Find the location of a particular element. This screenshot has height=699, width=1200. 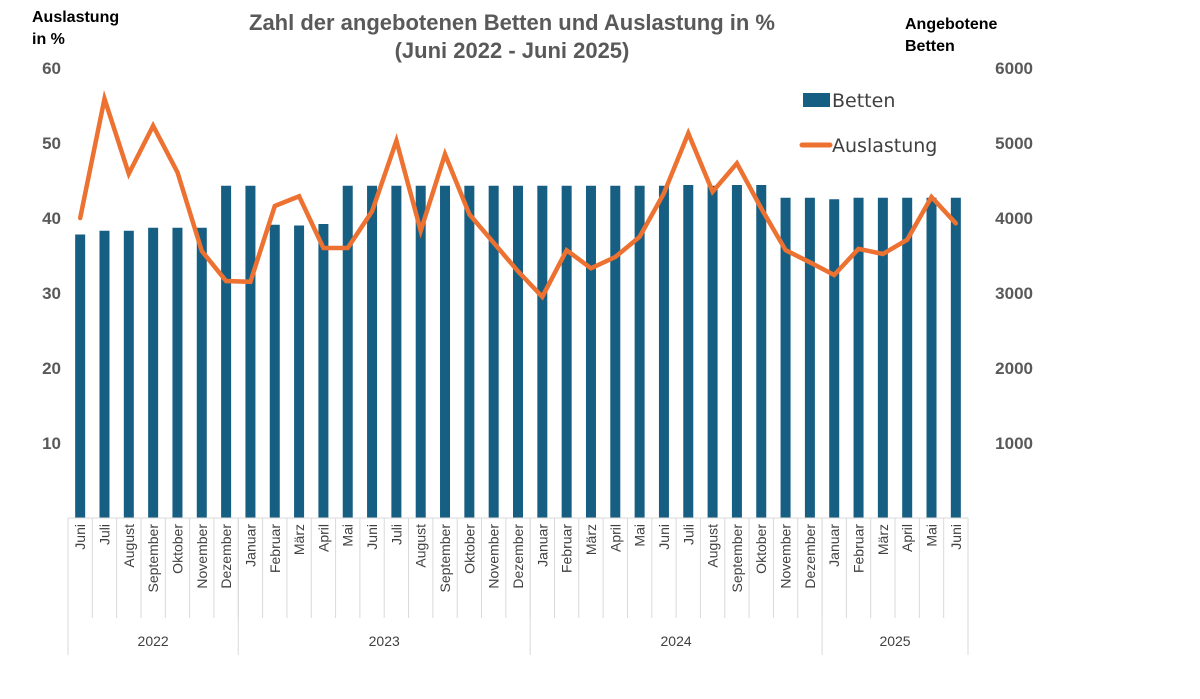

x-year-label: 2022 is located at coordinates (153, 641).